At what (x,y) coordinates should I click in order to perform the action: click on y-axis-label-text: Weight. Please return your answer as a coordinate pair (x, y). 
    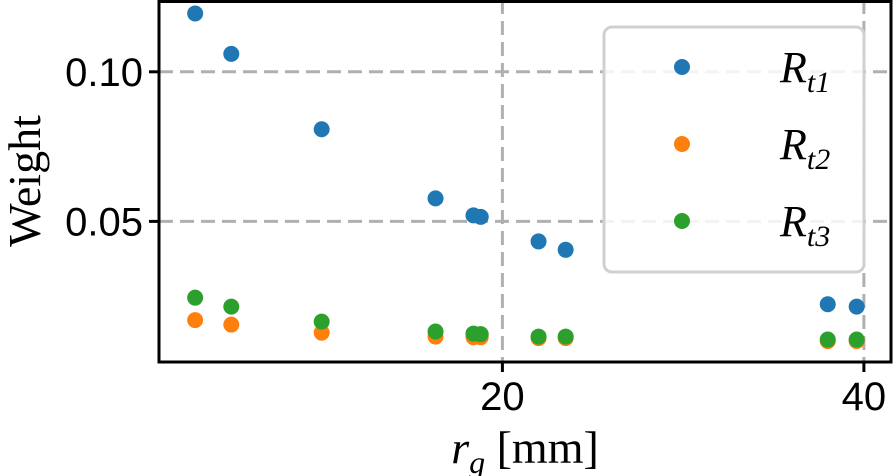
    Looking at the image, I should click on (25, 181).